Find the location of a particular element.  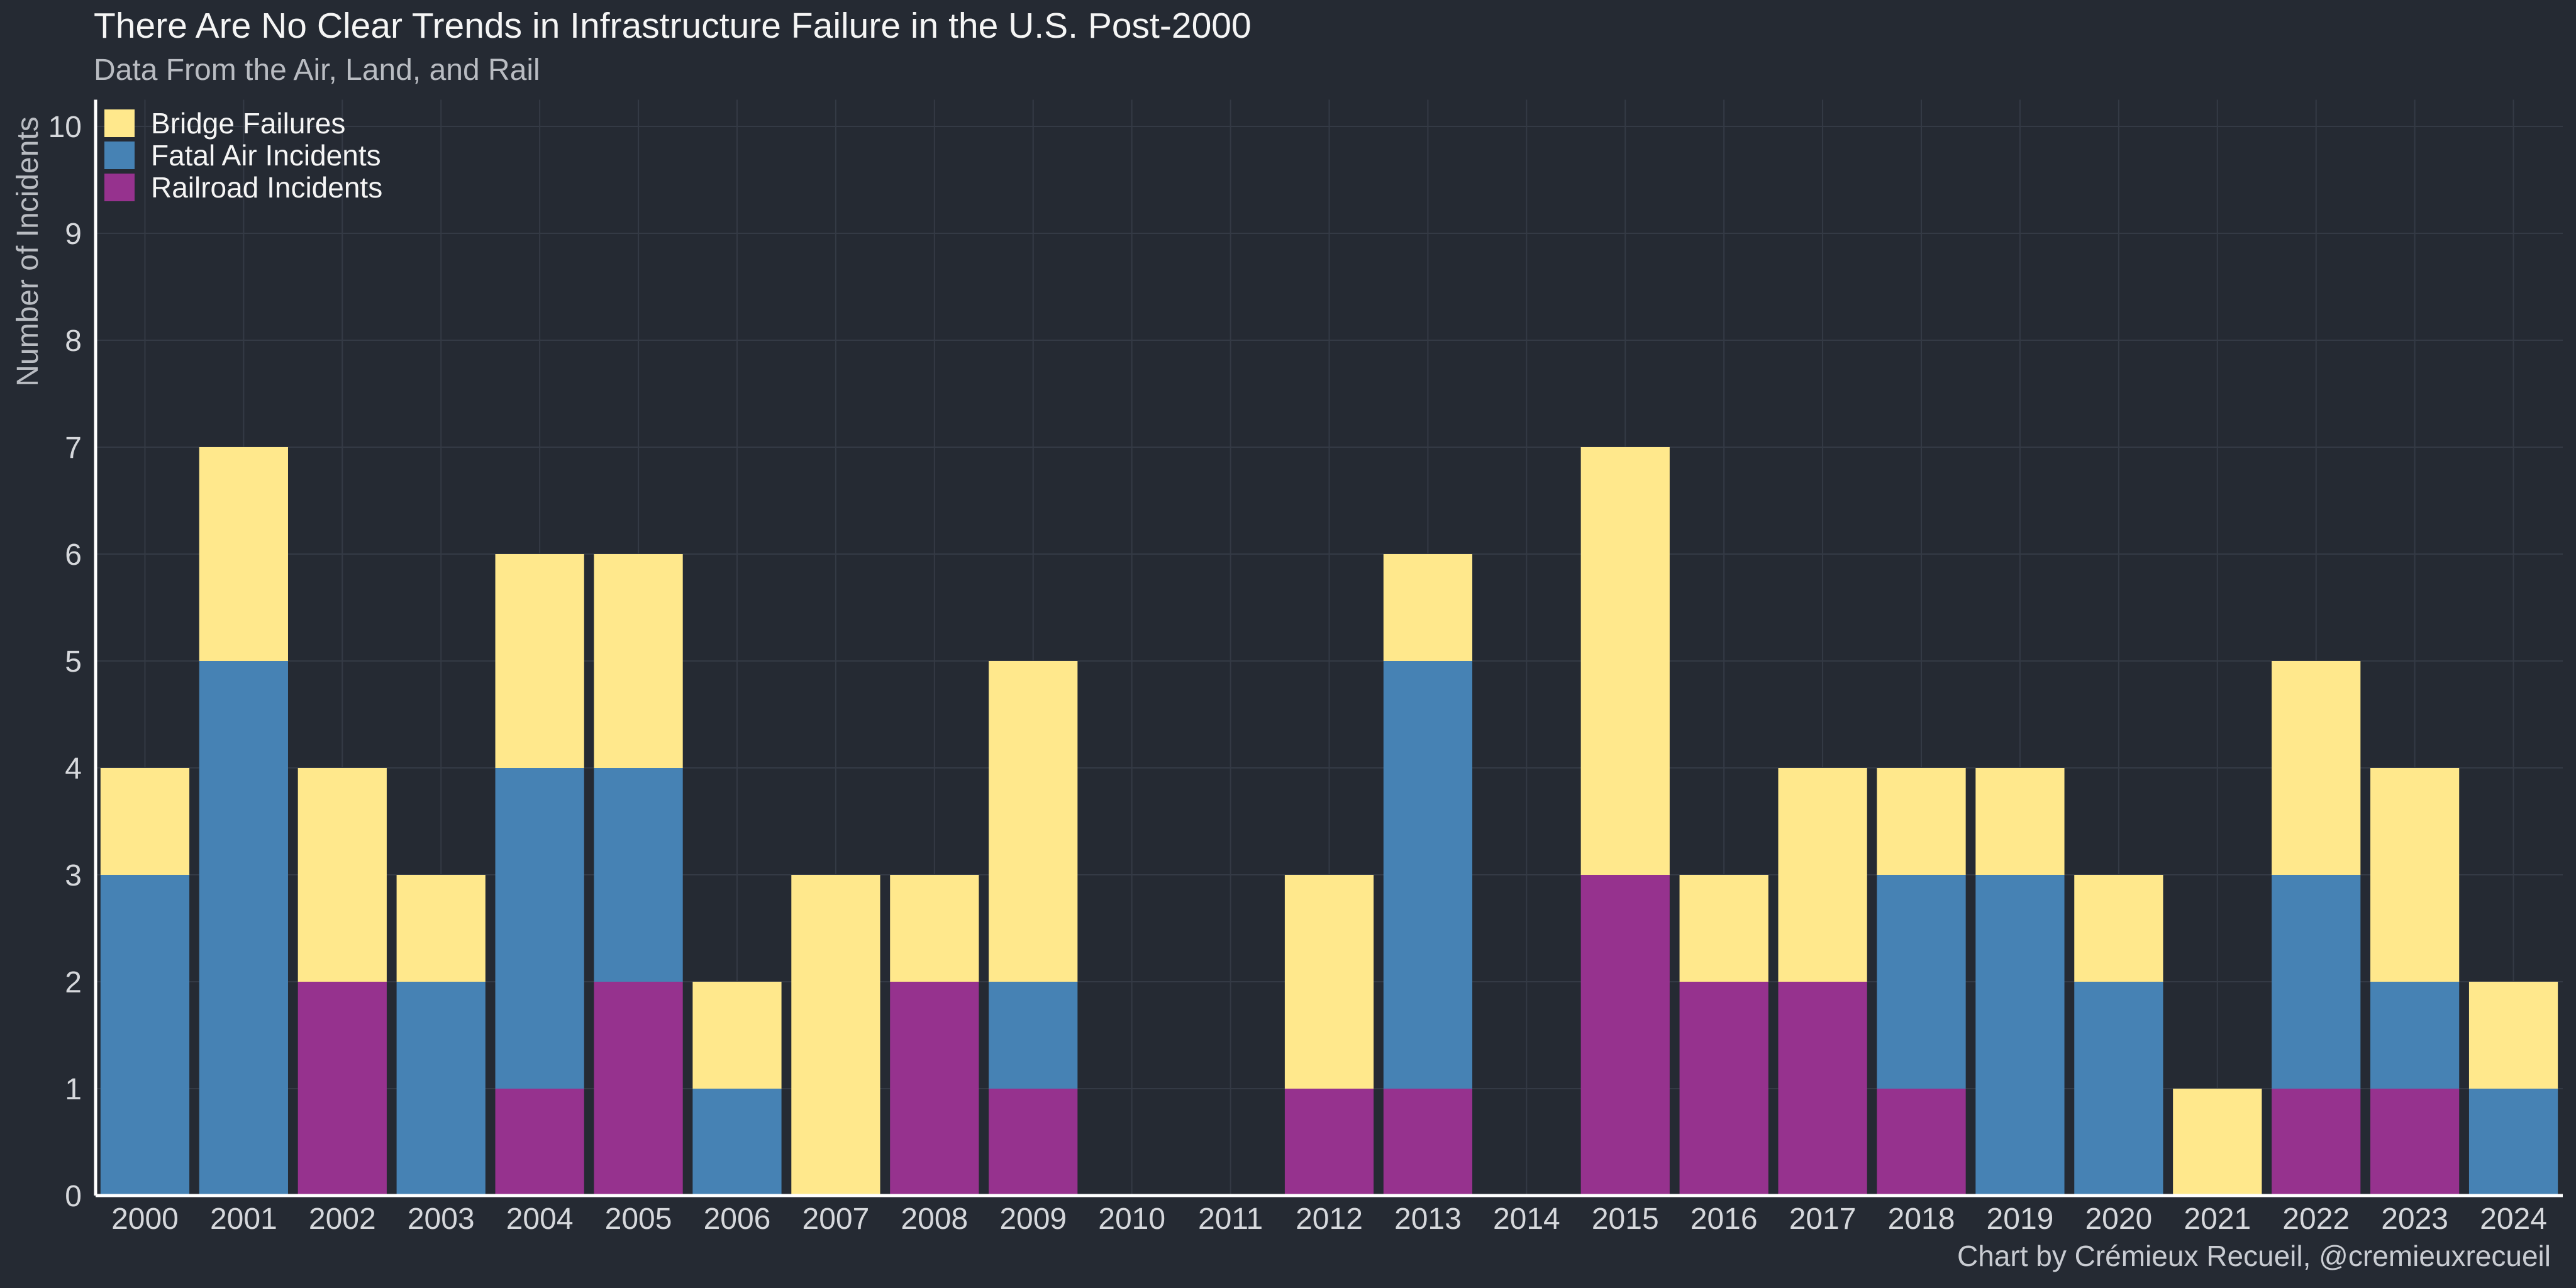

x-tick-label: 2015 is located at coordinates (1625, 1219).